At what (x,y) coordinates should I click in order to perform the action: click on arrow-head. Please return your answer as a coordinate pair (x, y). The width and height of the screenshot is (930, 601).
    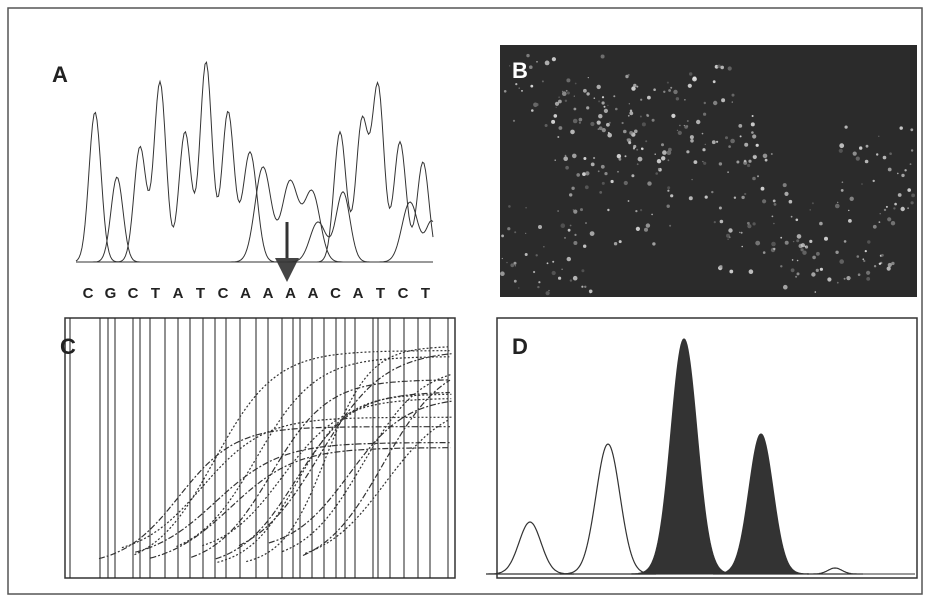
    Looking at the image, I should click on (287, 270).